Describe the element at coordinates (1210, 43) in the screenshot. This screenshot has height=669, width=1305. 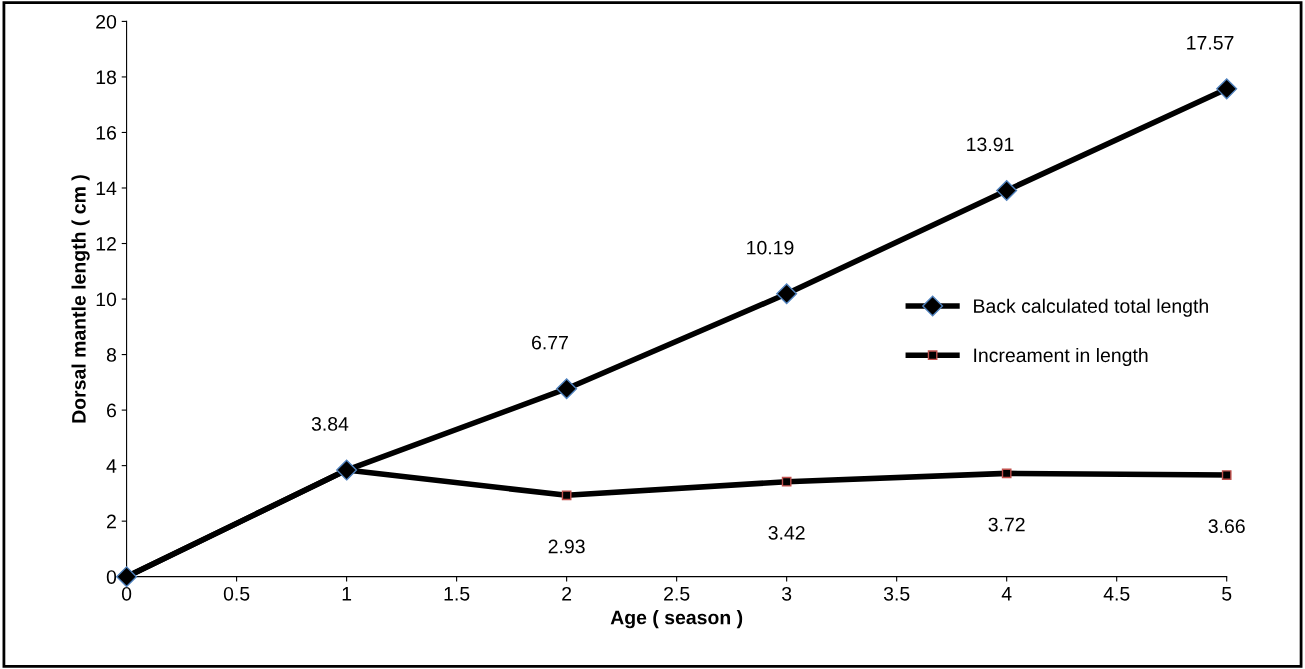
I see `data-label: 17.57` at that location.